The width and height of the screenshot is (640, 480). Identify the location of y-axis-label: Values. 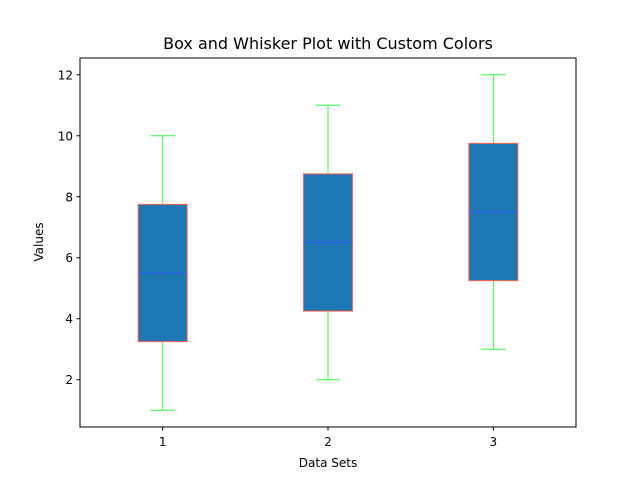
(39, 241).